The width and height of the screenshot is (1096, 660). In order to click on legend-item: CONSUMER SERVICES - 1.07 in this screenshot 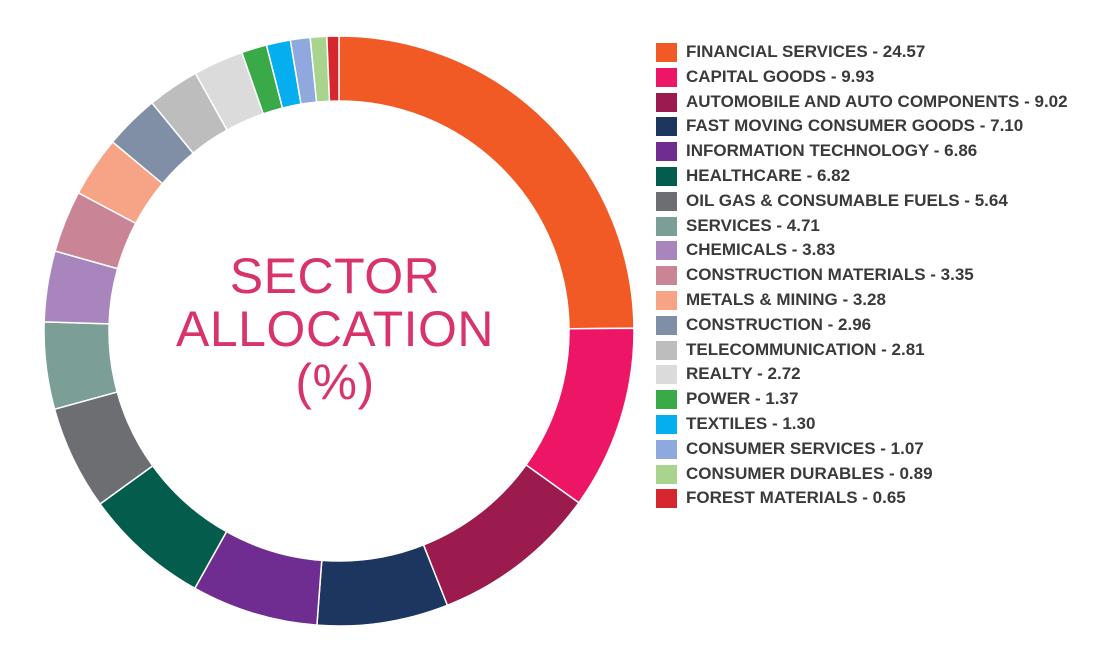, I will do `click(873, 449)`.